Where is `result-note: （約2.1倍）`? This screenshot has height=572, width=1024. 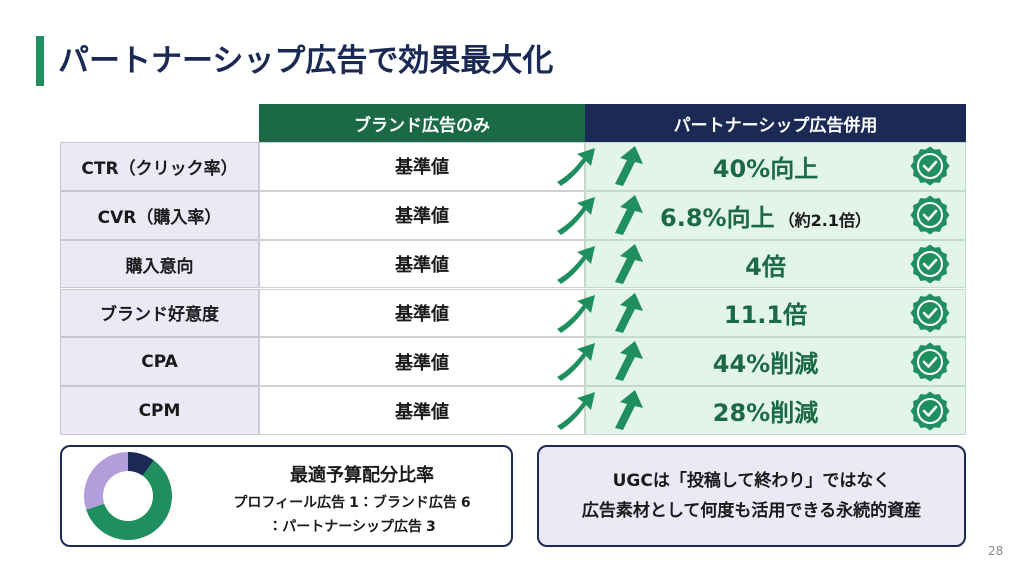
result-note: （約2.1倍） is located at coordinates (824, 220).